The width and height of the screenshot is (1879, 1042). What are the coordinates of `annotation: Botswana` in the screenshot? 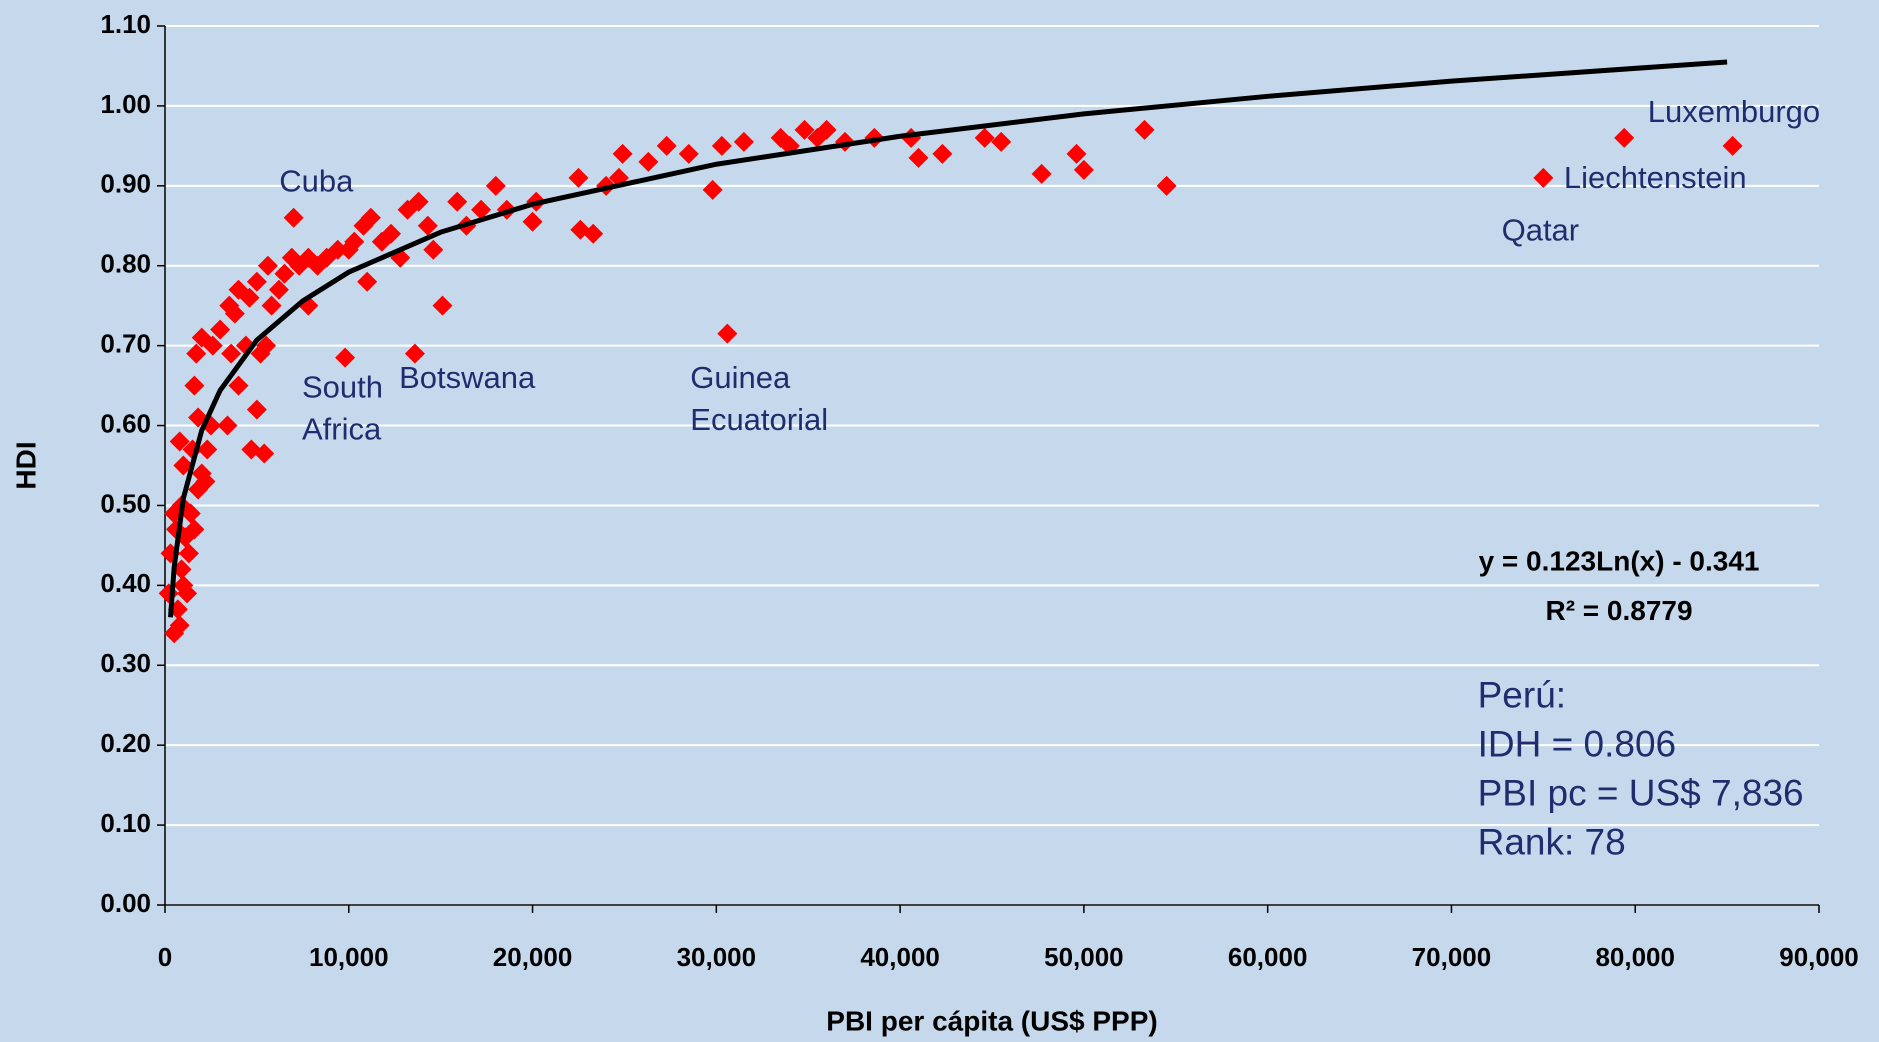 It's located at (467, 377).